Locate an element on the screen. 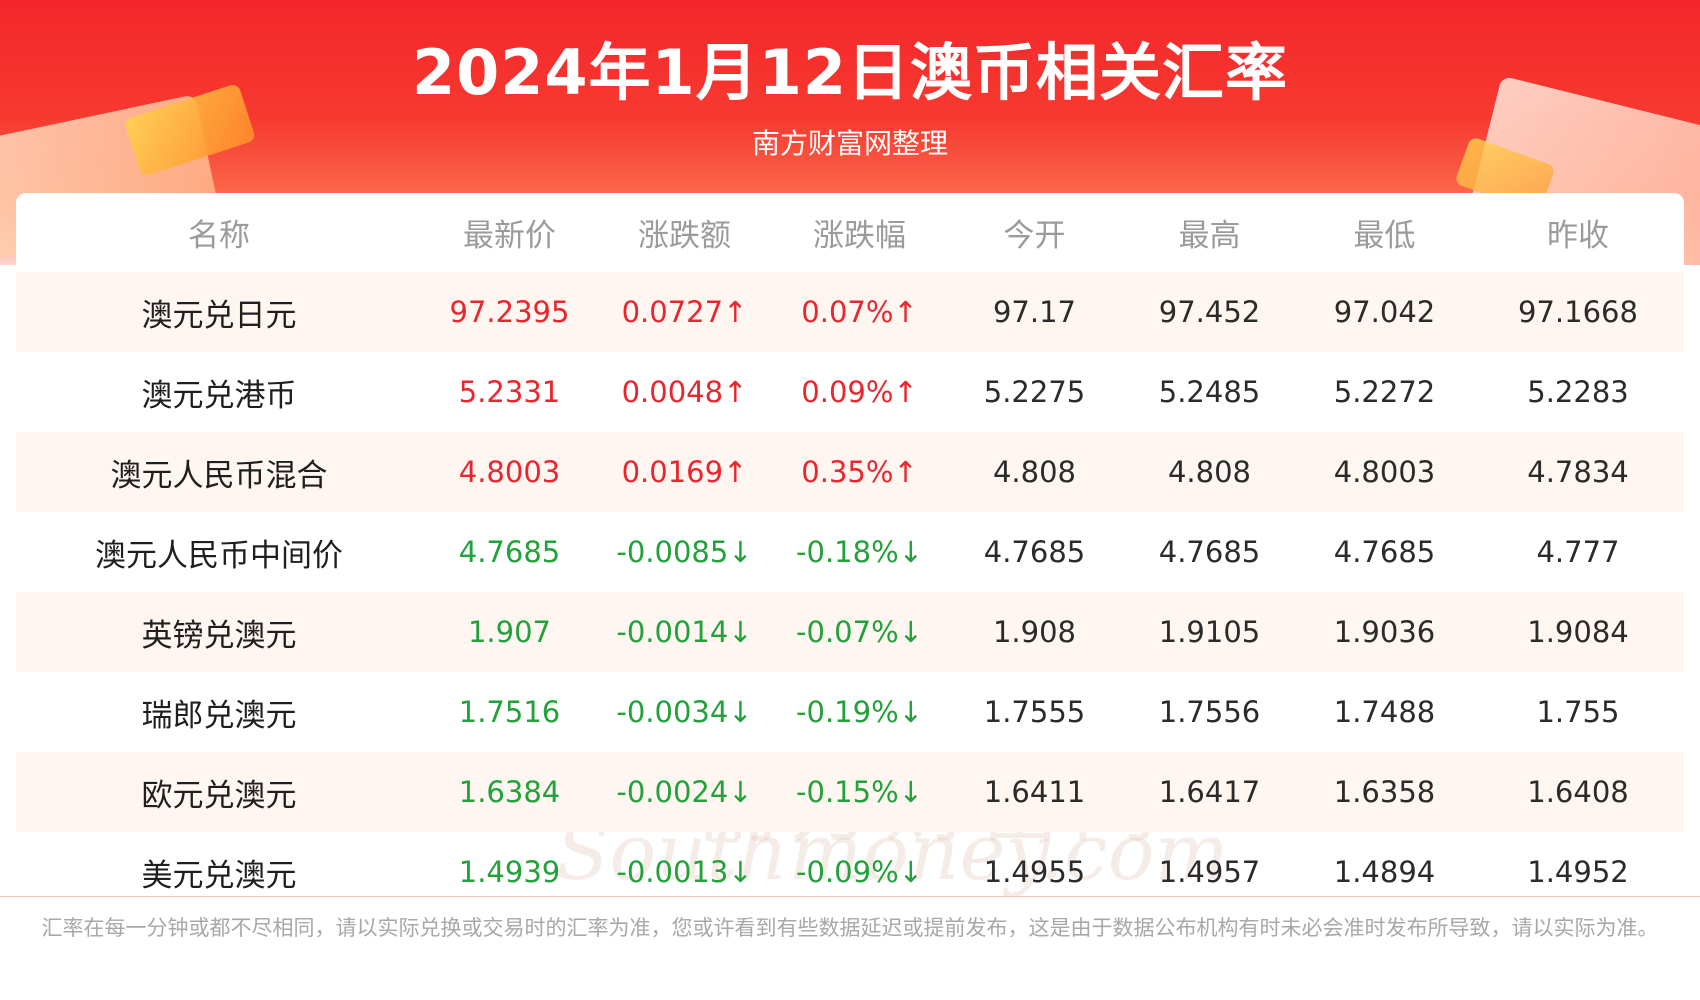 This screenshot has width=1700, height=1000. row-change: 0.0048↑ is located at coordinates (684, 392).